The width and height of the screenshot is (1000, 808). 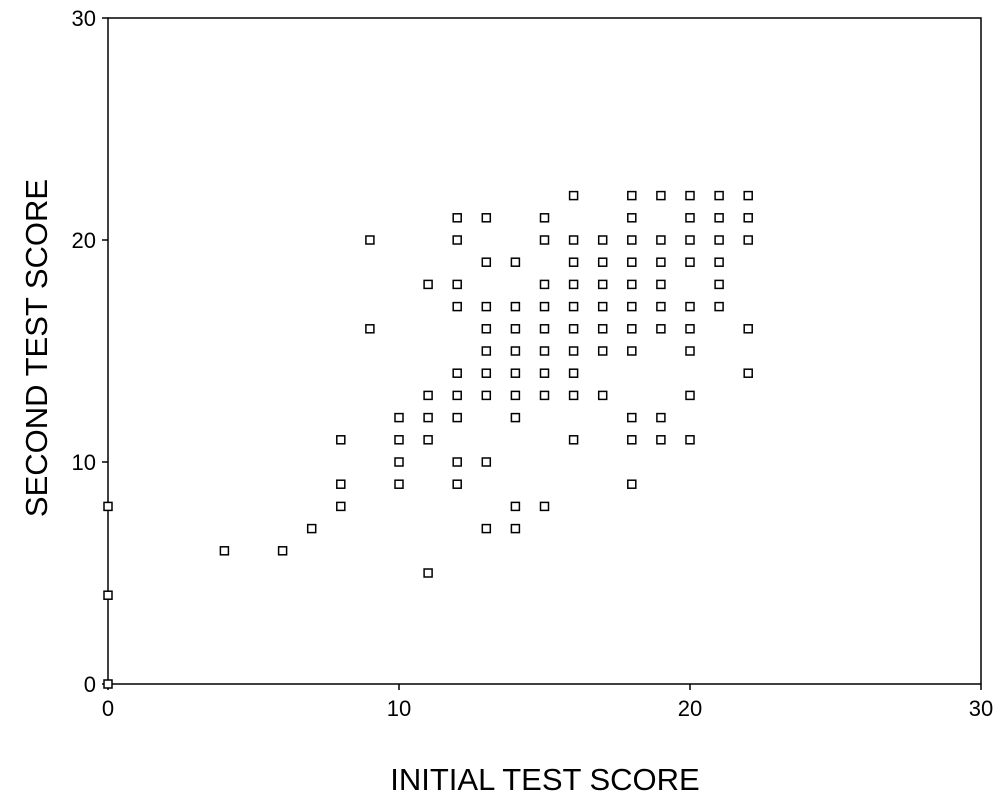 I want to click on x-axis-title: INITIAL TEST SCORE, so click(x=545, y=779).